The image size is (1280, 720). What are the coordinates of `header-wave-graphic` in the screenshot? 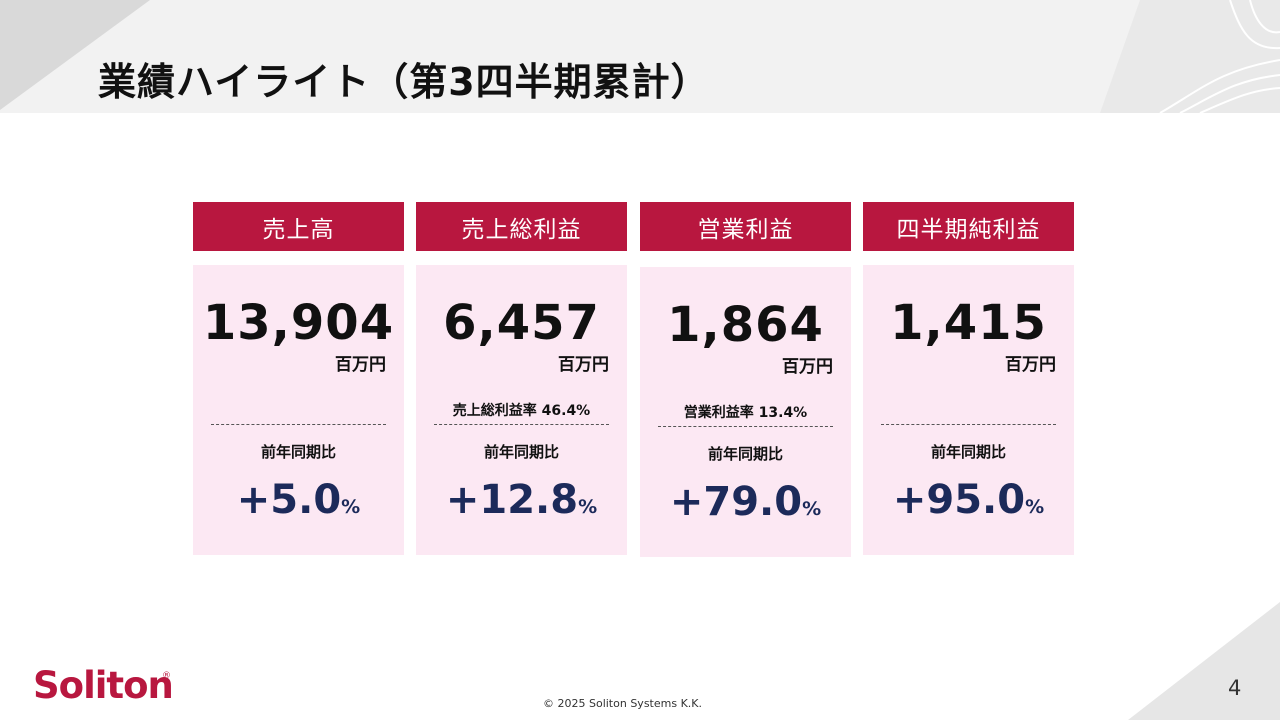 It's located at (1190, 56).